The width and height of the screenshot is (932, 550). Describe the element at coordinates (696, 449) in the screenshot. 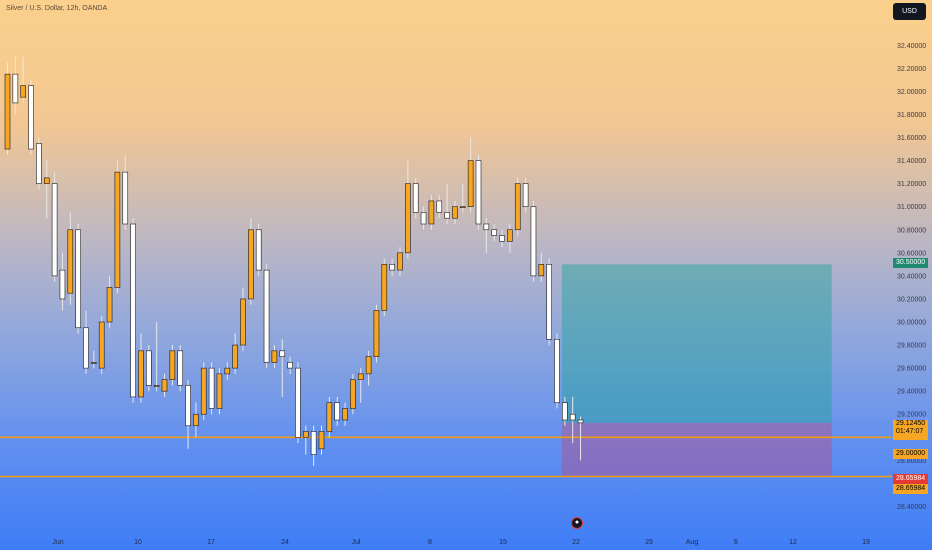

I see `stop-zone` at that location.